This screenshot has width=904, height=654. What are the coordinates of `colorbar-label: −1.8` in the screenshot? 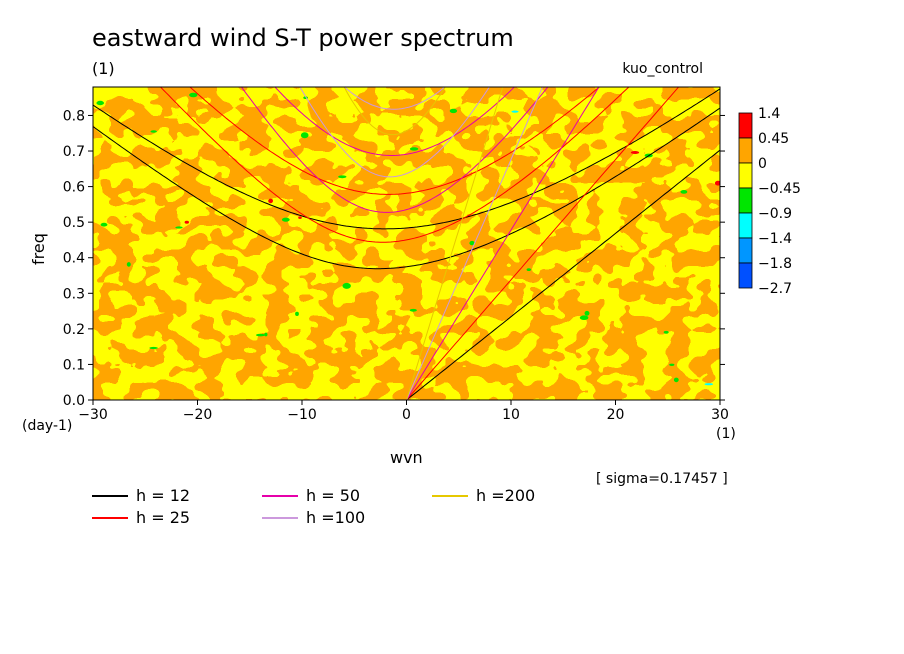 It's located at (775, 264).